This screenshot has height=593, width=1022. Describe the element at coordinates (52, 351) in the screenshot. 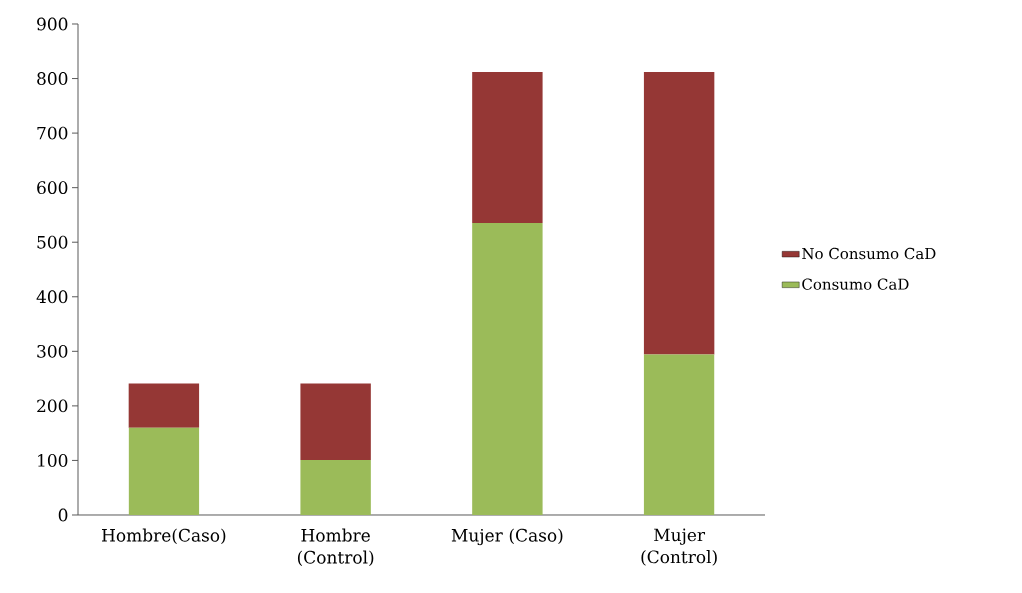

I see `y-tick-label: 300` at that location.